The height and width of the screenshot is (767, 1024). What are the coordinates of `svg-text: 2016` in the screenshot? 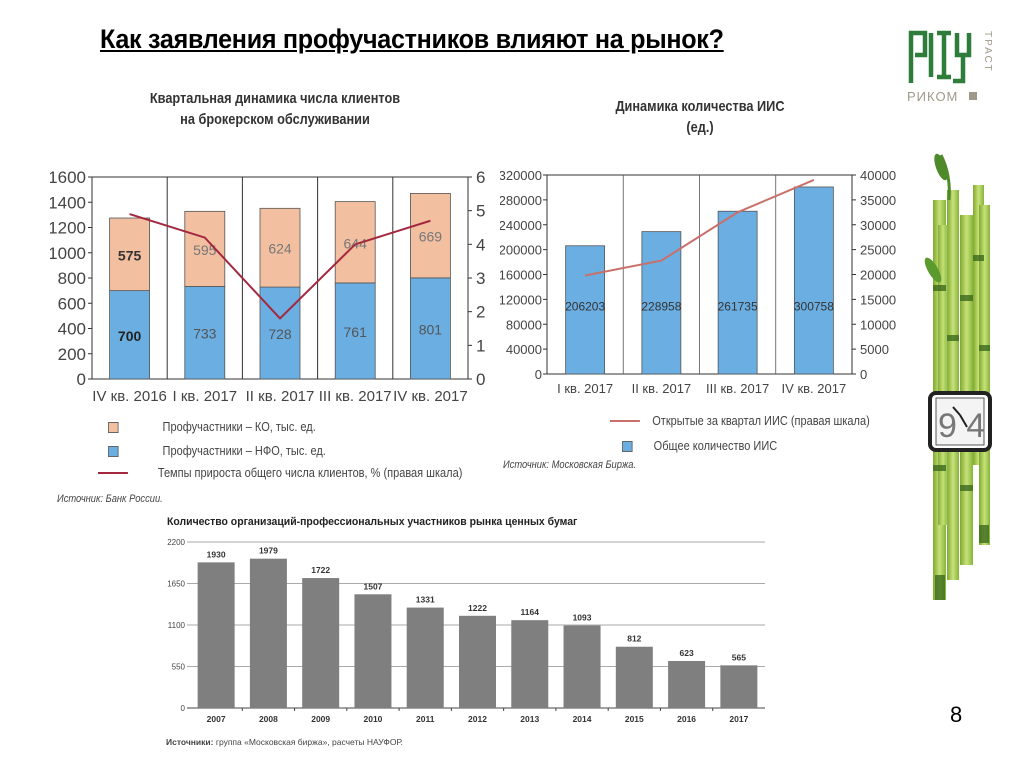 It's located at (686, 719).